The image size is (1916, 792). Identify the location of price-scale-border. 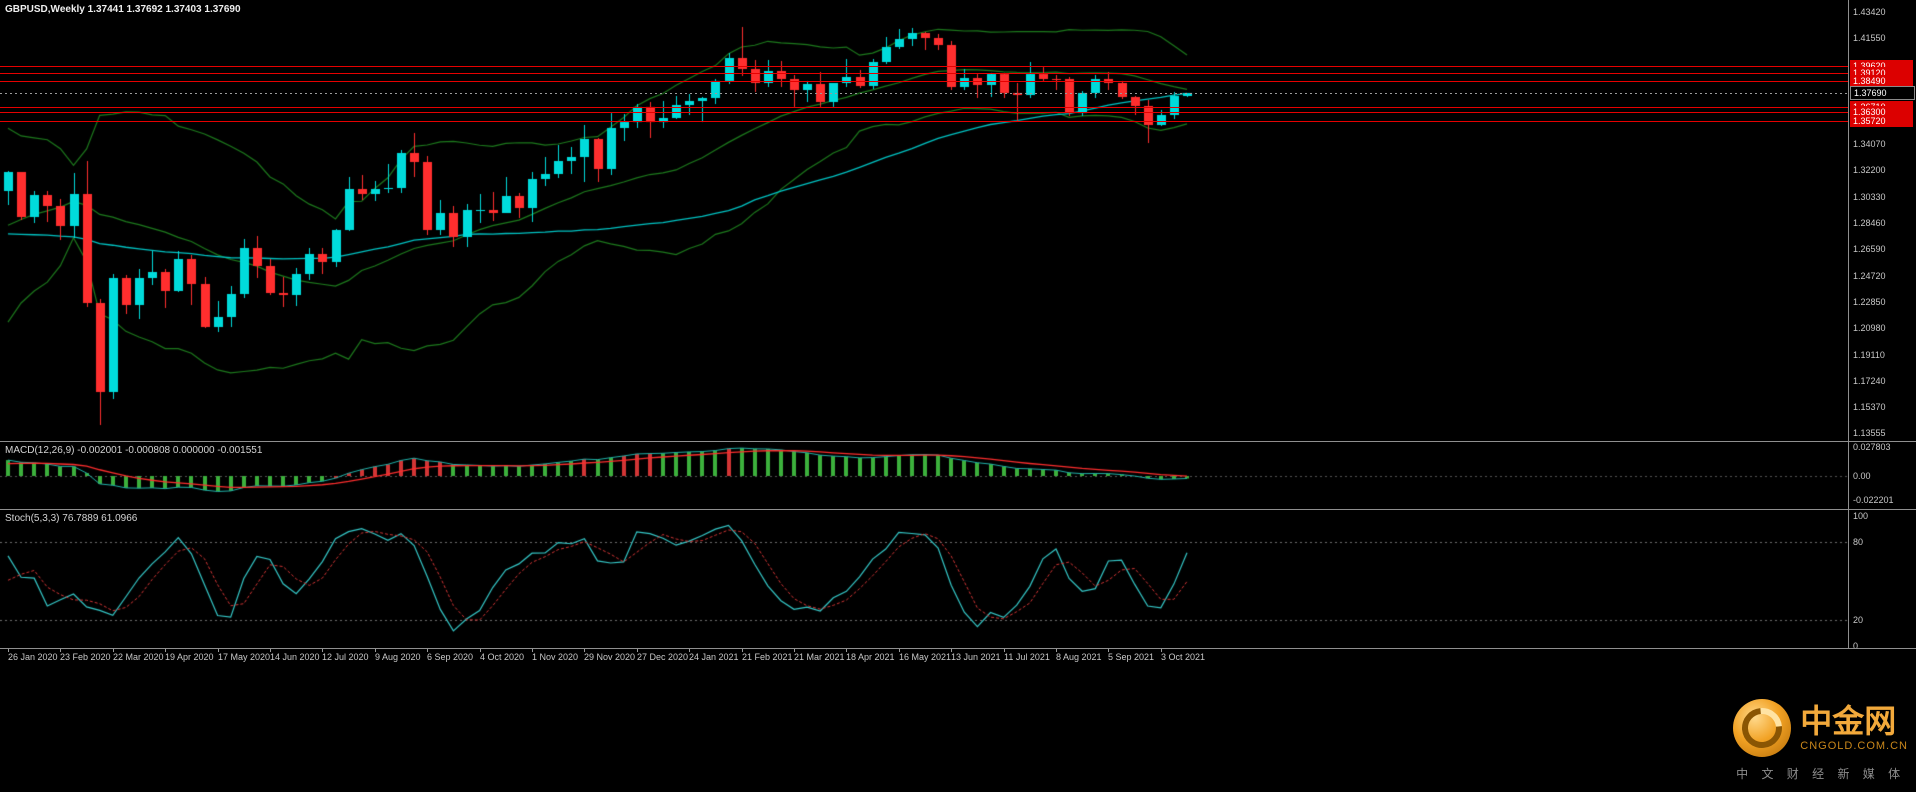
(1848, 324).